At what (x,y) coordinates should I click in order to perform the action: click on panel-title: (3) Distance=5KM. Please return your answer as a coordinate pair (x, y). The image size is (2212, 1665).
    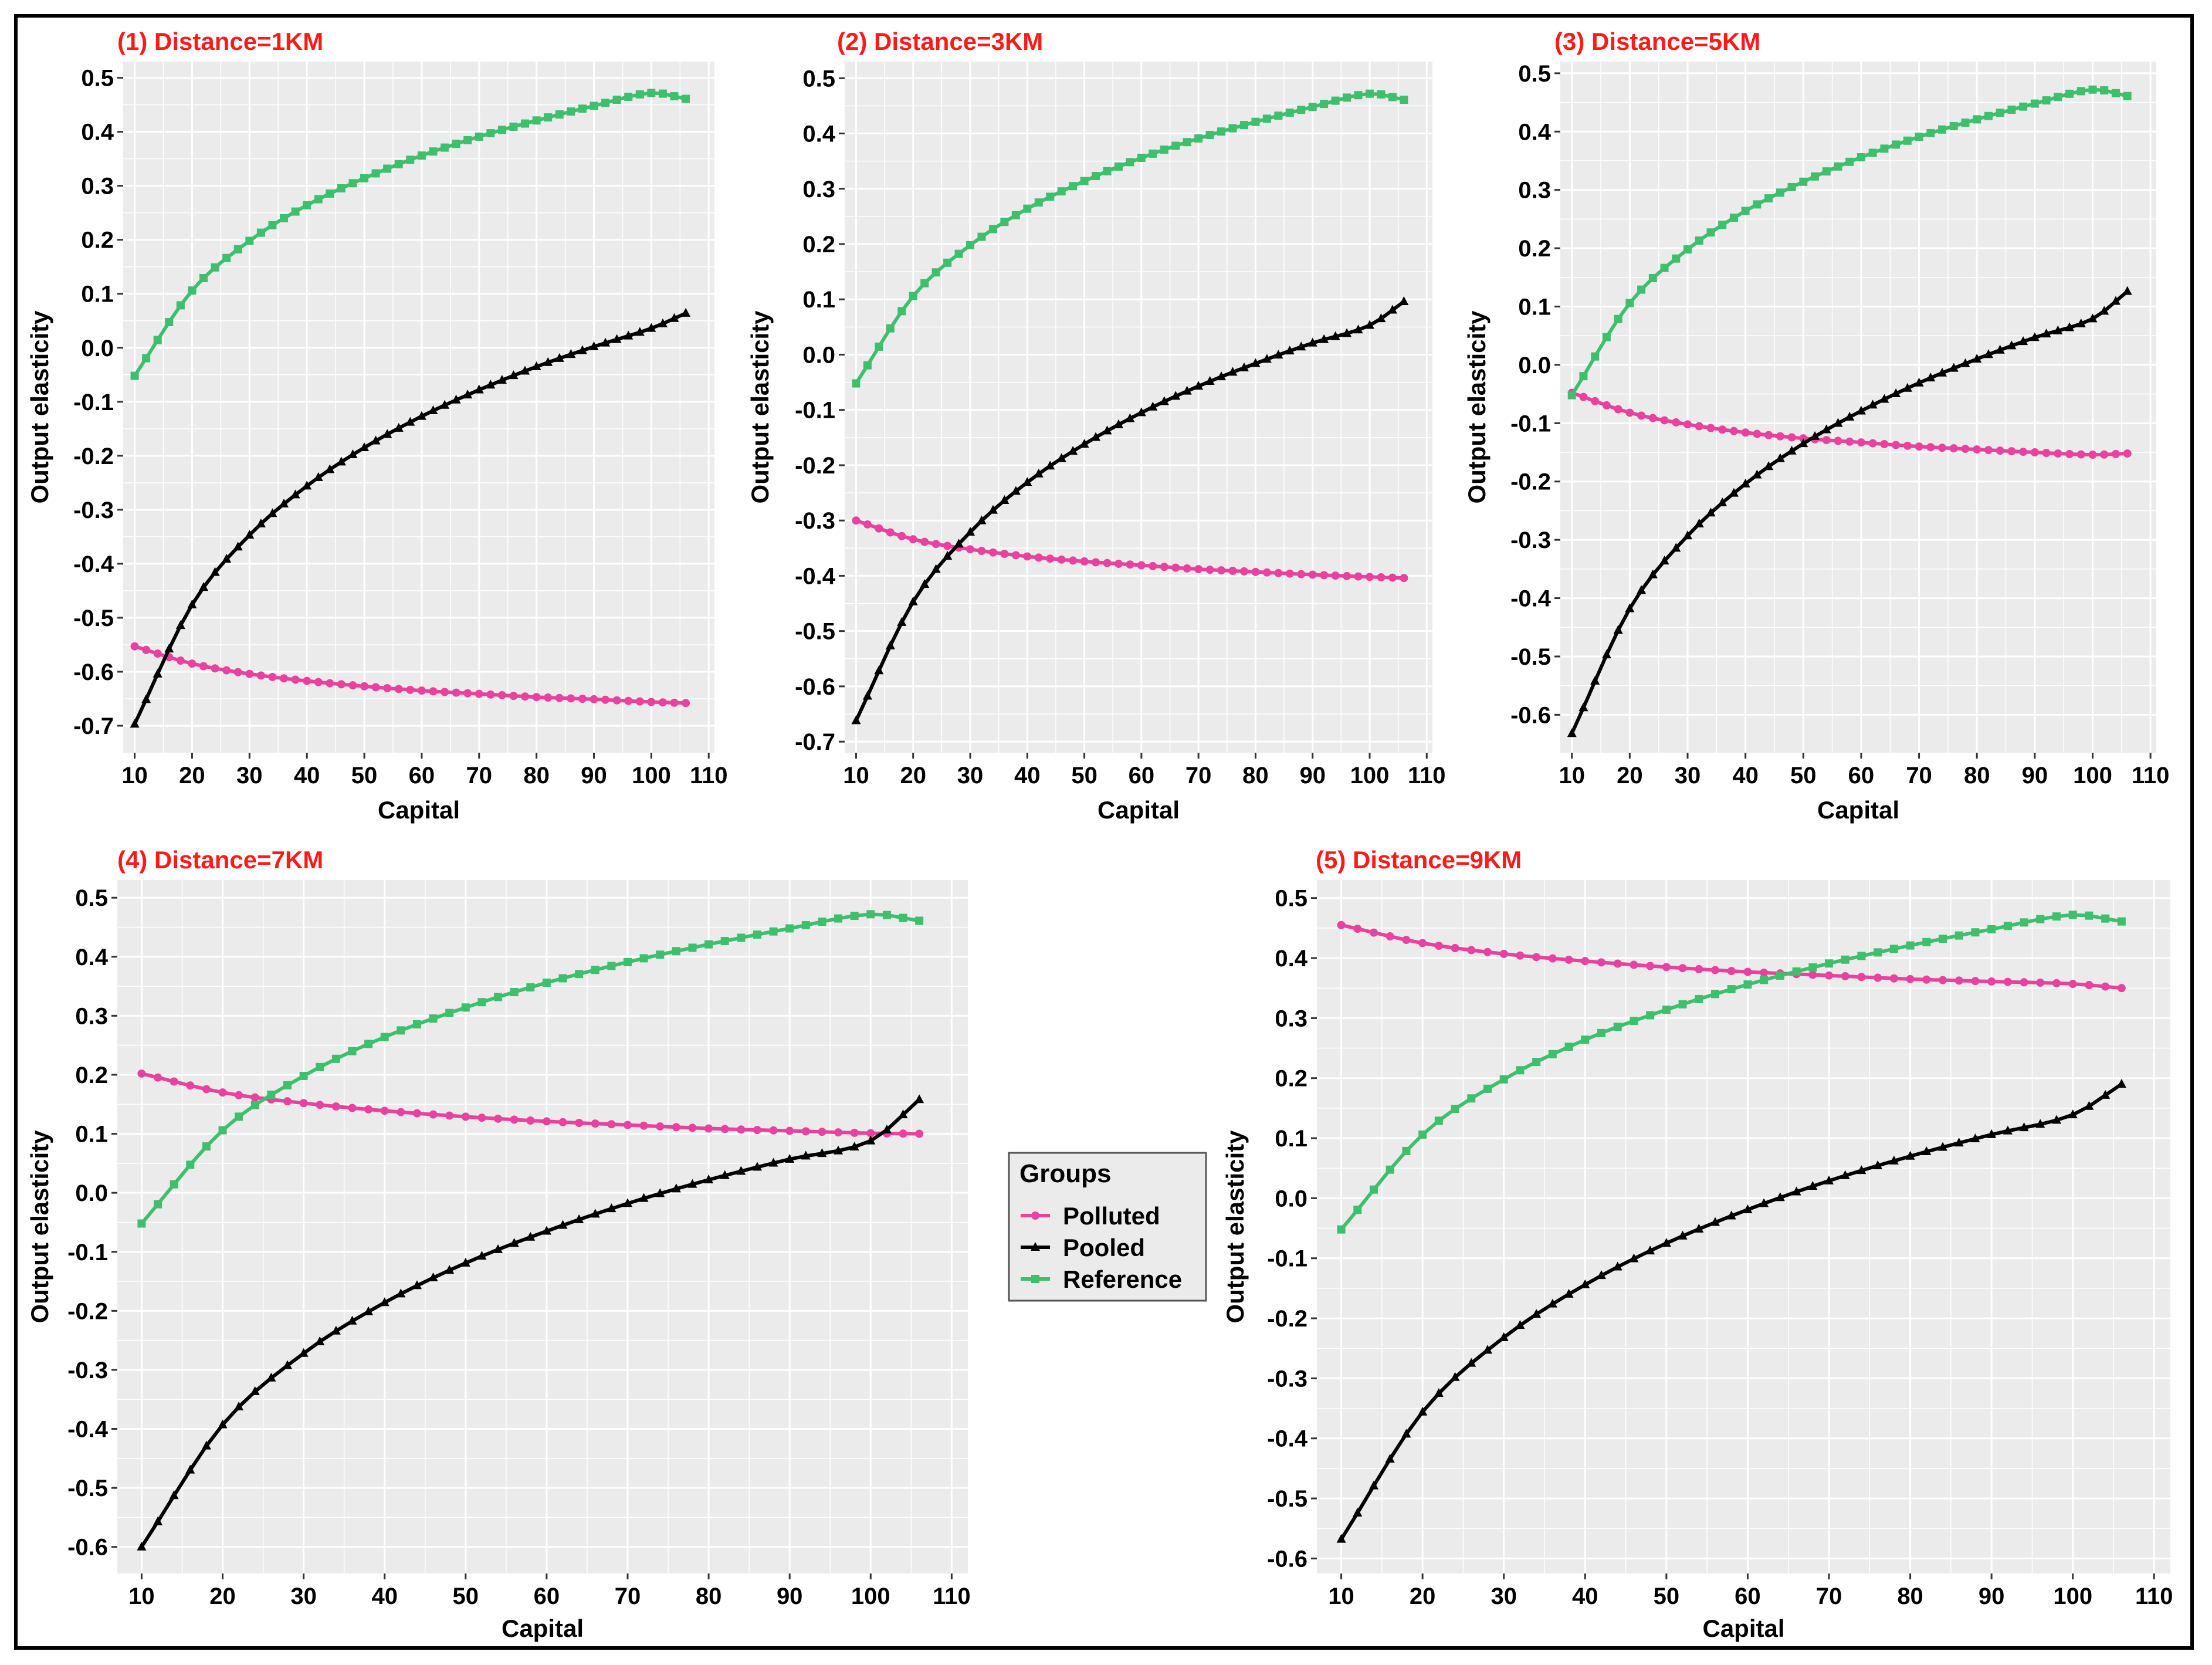
    Looking at the image, I should click on (1657, 41).